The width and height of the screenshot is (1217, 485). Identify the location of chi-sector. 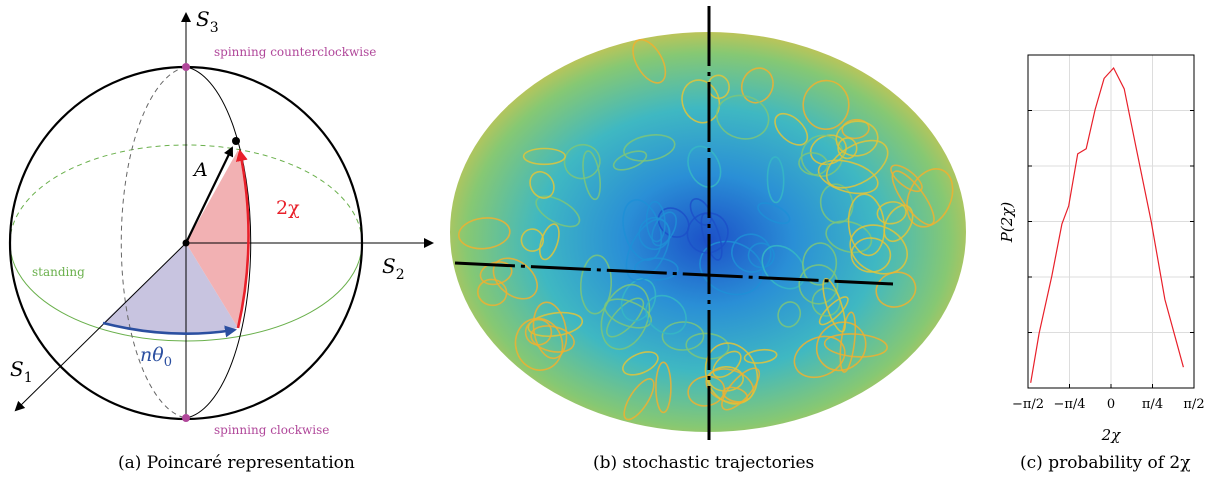
(217, 239).